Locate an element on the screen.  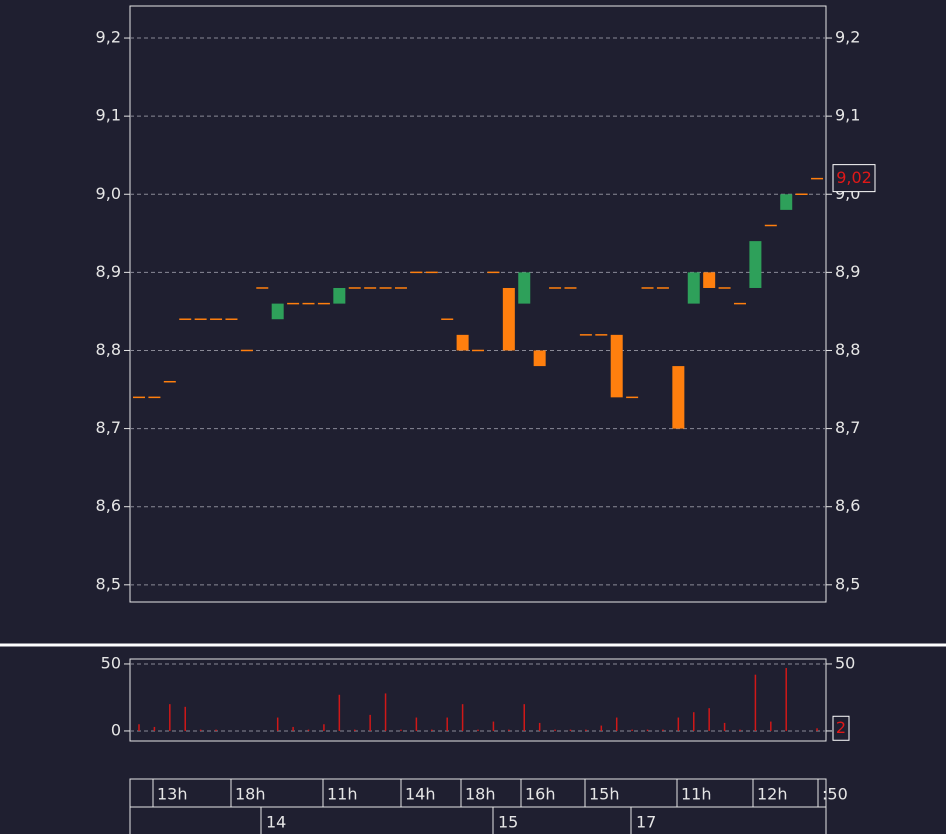
last-volume-box is located at coordinates (841, 728).